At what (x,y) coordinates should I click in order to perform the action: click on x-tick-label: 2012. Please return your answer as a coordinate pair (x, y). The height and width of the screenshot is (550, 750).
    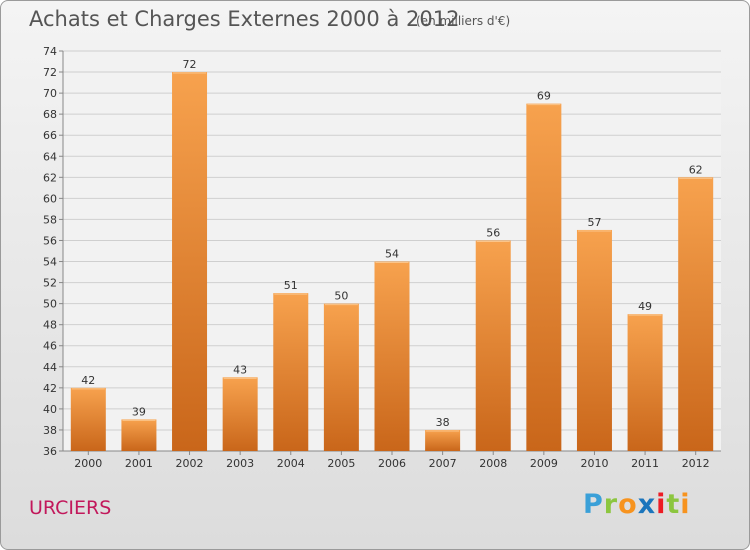
    Looking at the image, I should click on (696, 463).